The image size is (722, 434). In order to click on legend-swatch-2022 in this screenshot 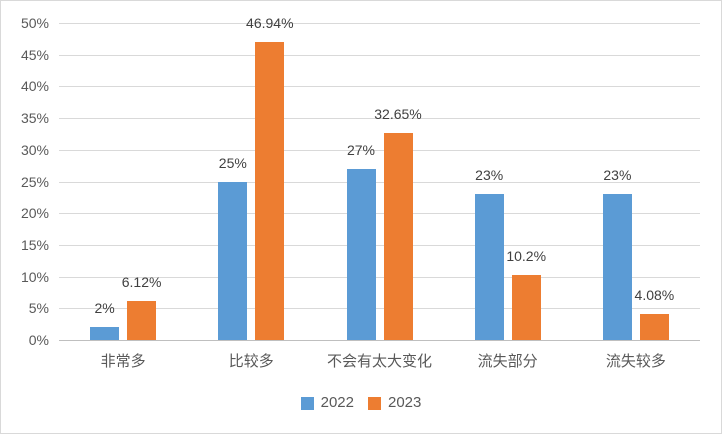, I will do `click(307, 403)`.